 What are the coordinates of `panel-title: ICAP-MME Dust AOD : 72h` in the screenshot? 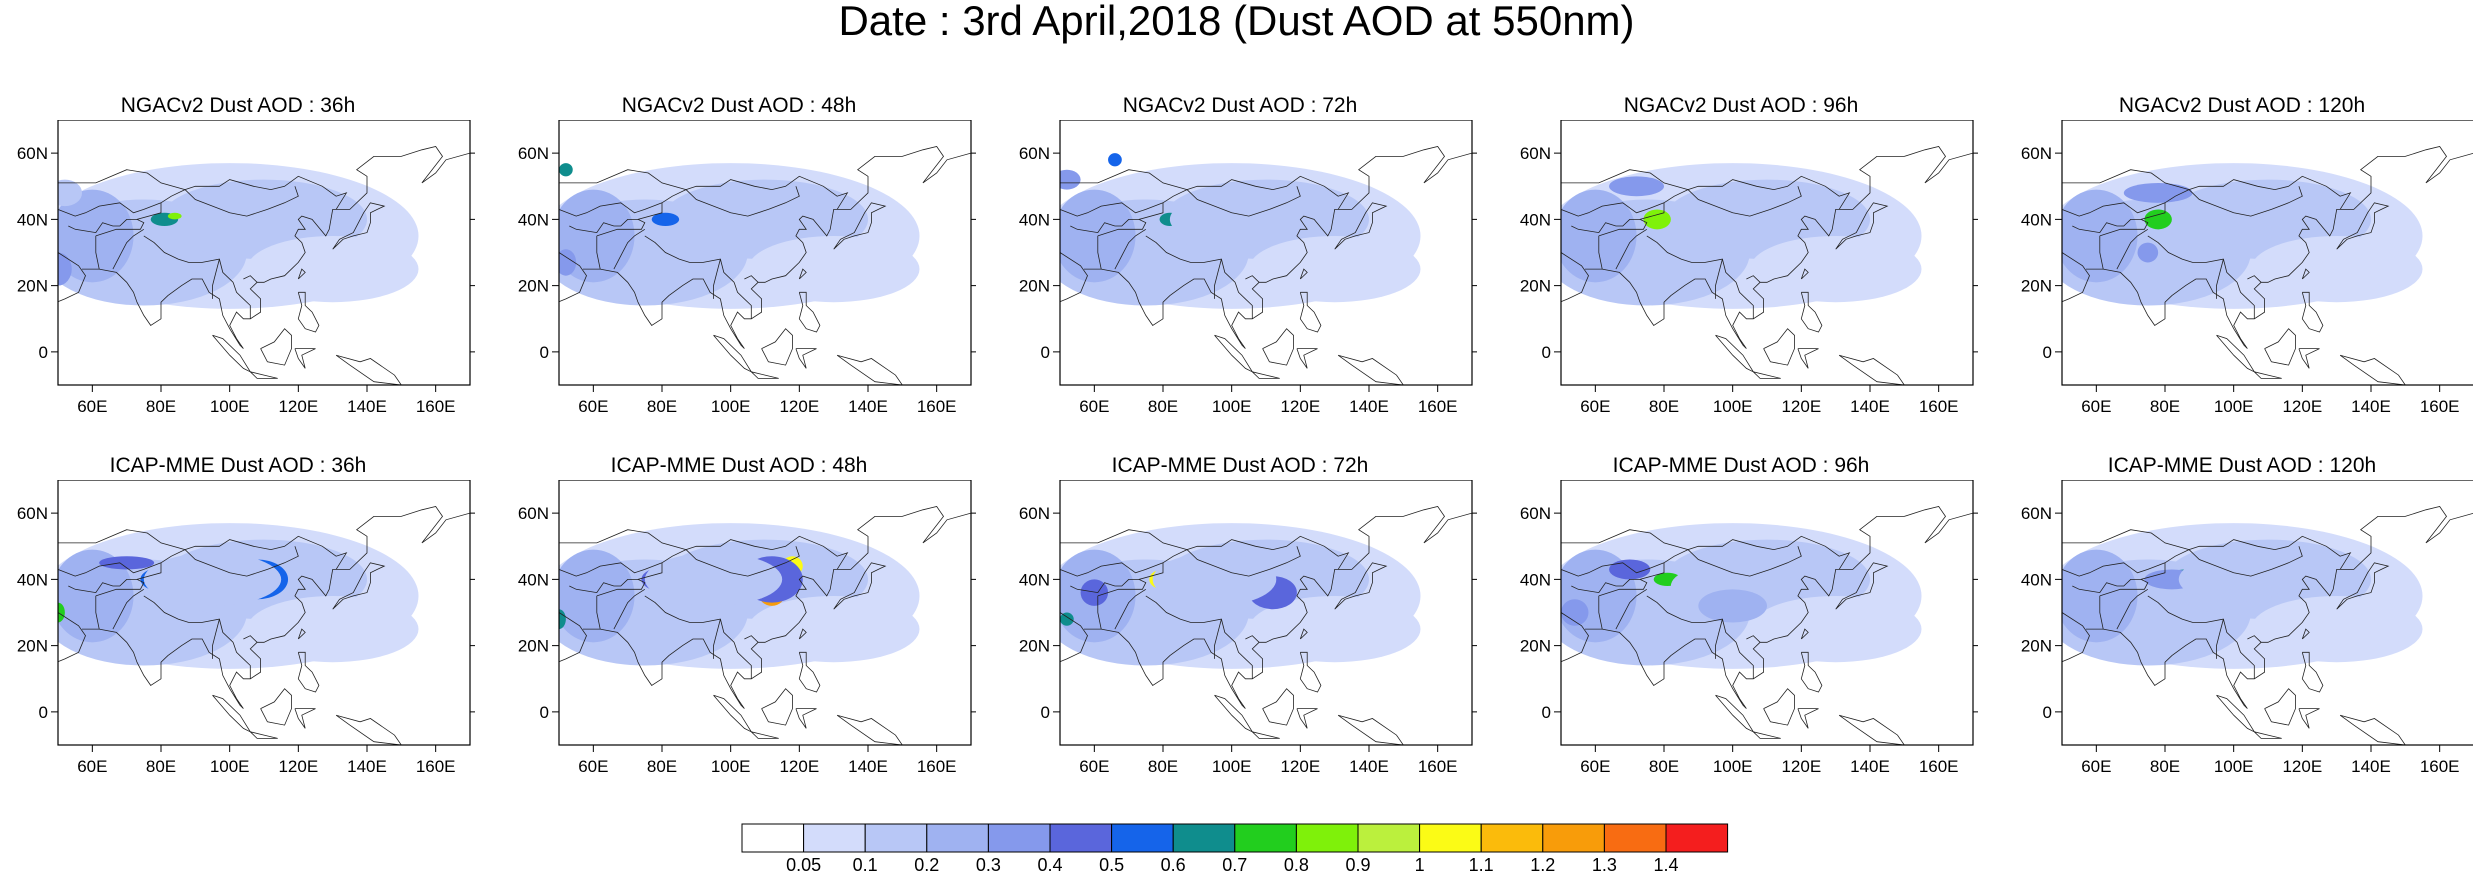 It's located at (1240, 465).